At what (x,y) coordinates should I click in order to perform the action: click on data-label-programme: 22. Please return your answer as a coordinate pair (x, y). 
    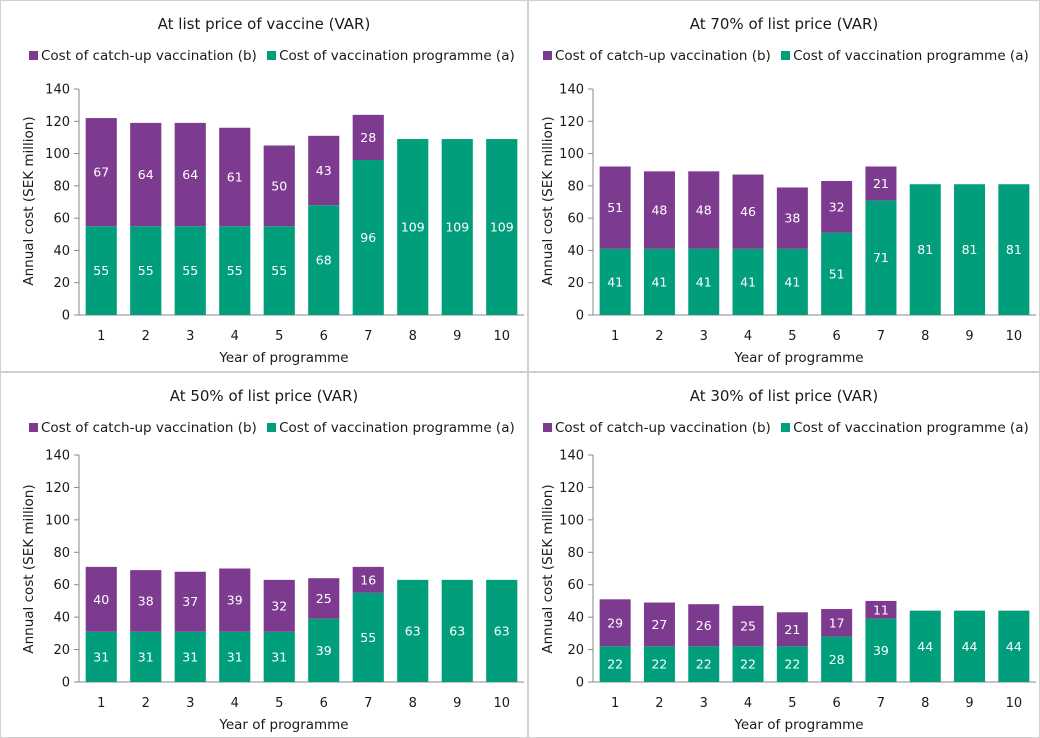
    Looking at the image, I should click on (615, 664).